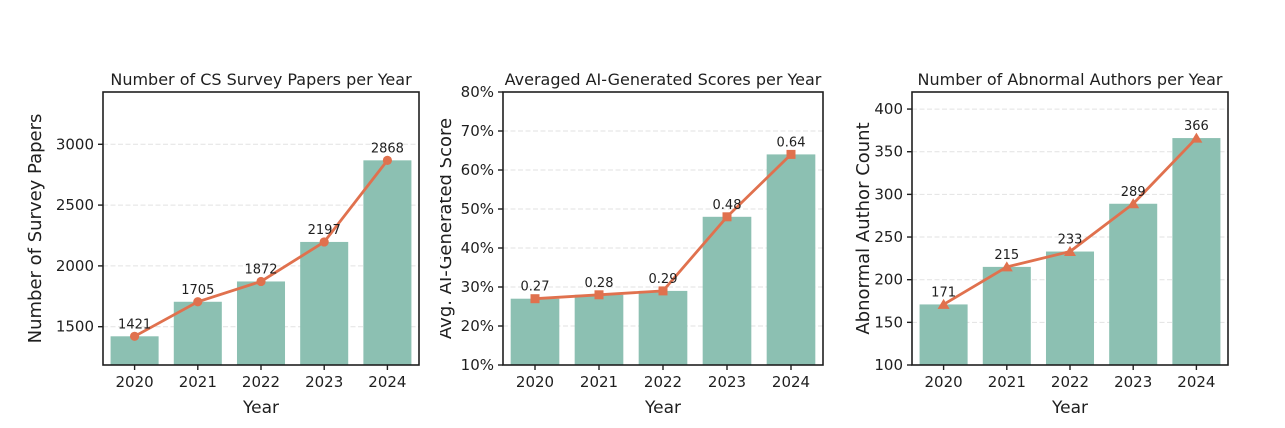 Image resolution: width=1285 pixels, height=428 pixels. What do you see at coordinates (134, 324) in the screenshot?
I see `value-label: 1421` at bounding box center [134, 324].